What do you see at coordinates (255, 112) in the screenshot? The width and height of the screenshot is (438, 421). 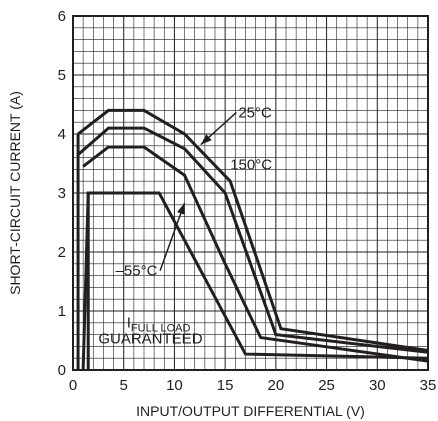 I see `annotation-label: 25°C` at bounding box center [255, 112].